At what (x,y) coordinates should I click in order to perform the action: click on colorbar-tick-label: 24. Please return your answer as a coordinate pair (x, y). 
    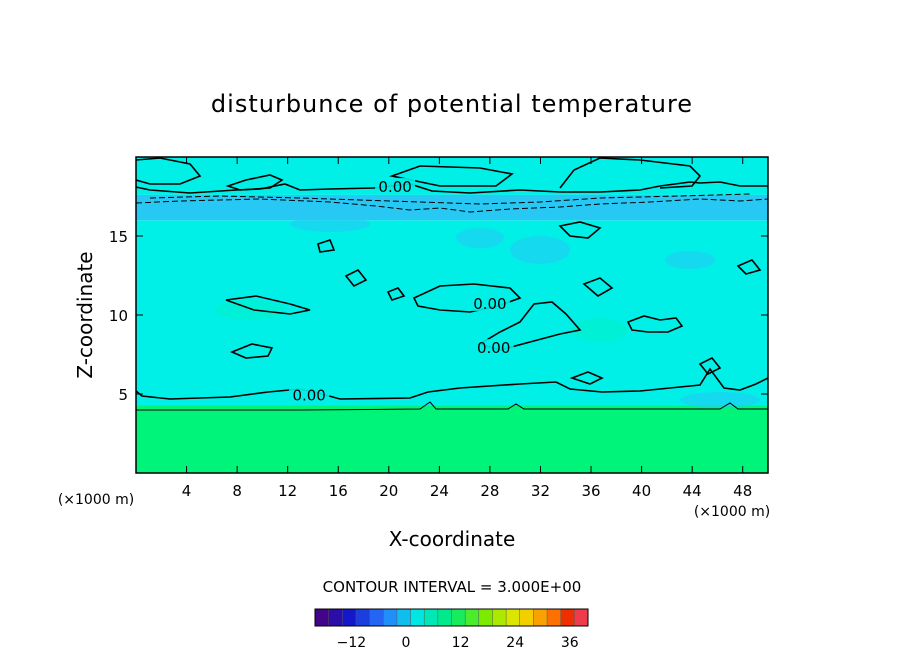
    Looking at the image, I should click on (515, 643).